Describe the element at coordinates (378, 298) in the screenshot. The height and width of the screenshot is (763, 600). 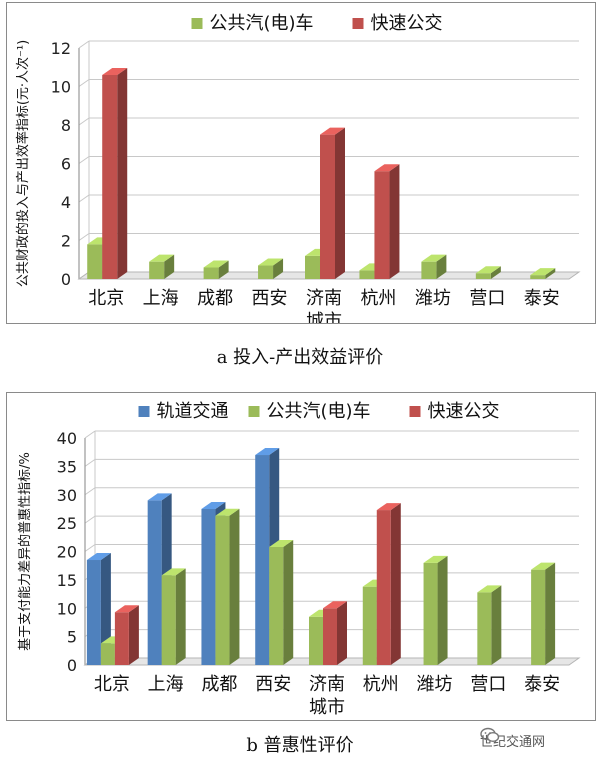
I see `x-tick-label: 杭州` at that location.